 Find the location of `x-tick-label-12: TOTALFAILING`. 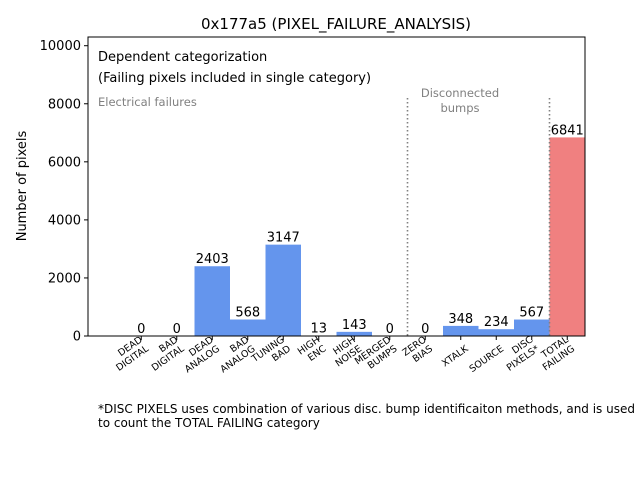

x-tick-label-12: TOTALFAILING is located at coordinates (555, 353).